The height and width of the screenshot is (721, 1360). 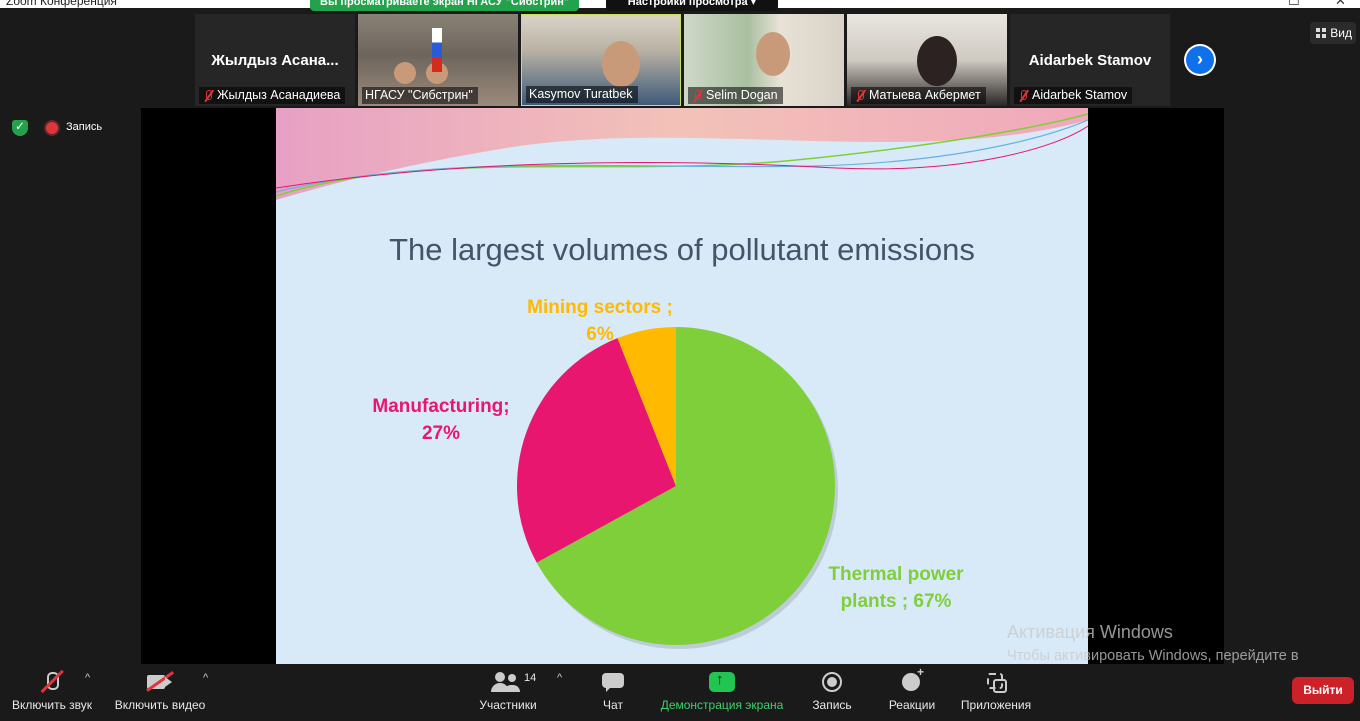 I want to click on apps-label: Приложения, so click(x=996, y=705).